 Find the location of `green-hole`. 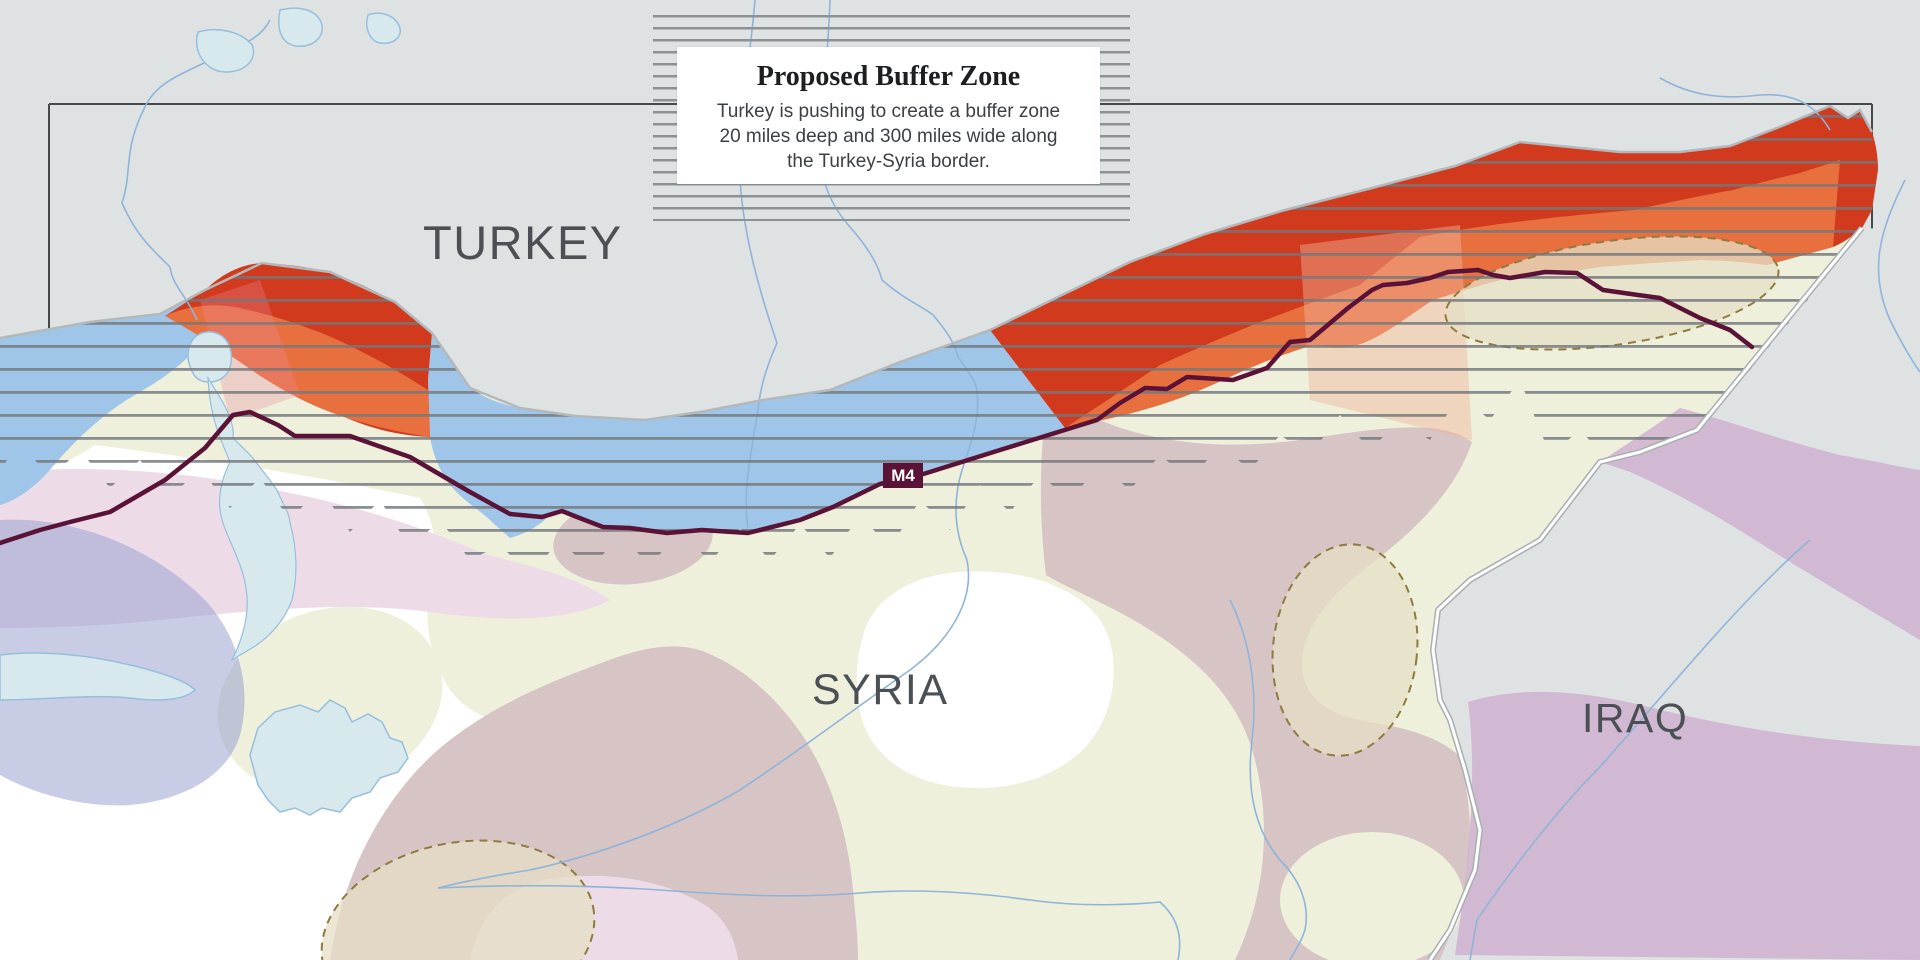

green-hole is located at coordinates (1372, 896).